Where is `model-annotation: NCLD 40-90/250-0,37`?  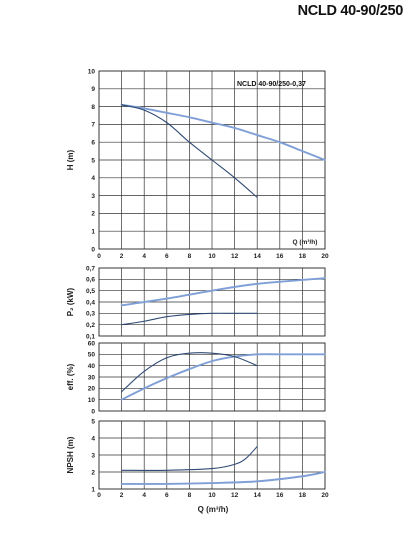 model-annotation: NCLD 40-90/250-0,37 is located at coordinates (271, 84).